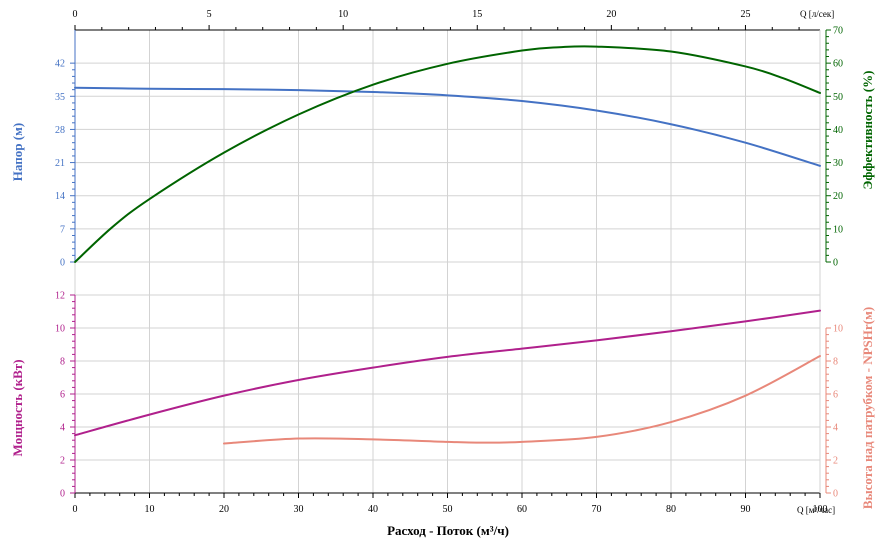 The image size is (896, 544). Describe the element at coordinates (224, 509) in the screenshot. I see `bottom-tick-label: 20` at that location.